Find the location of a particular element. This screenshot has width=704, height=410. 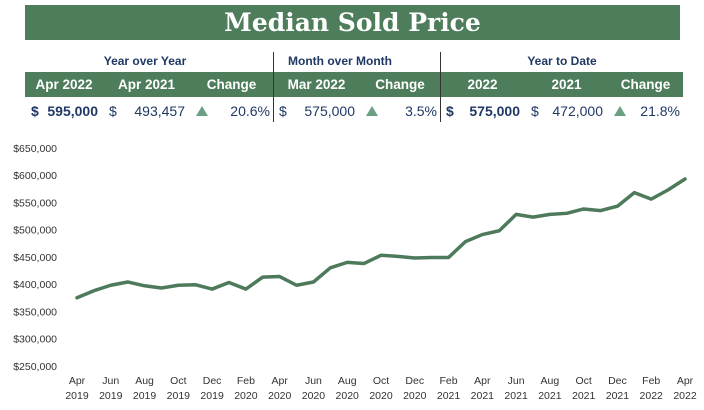

y-tick-label: $300,000 is located at coordinates (35, 340).